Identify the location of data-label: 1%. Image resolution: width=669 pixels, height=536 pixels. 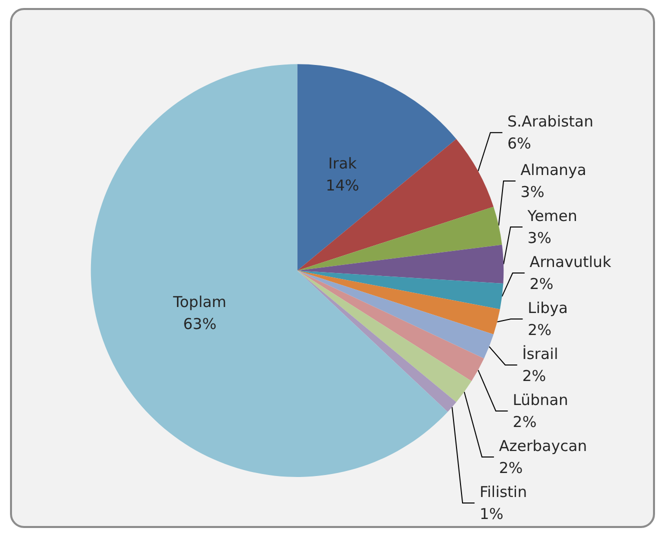
(492, 514).